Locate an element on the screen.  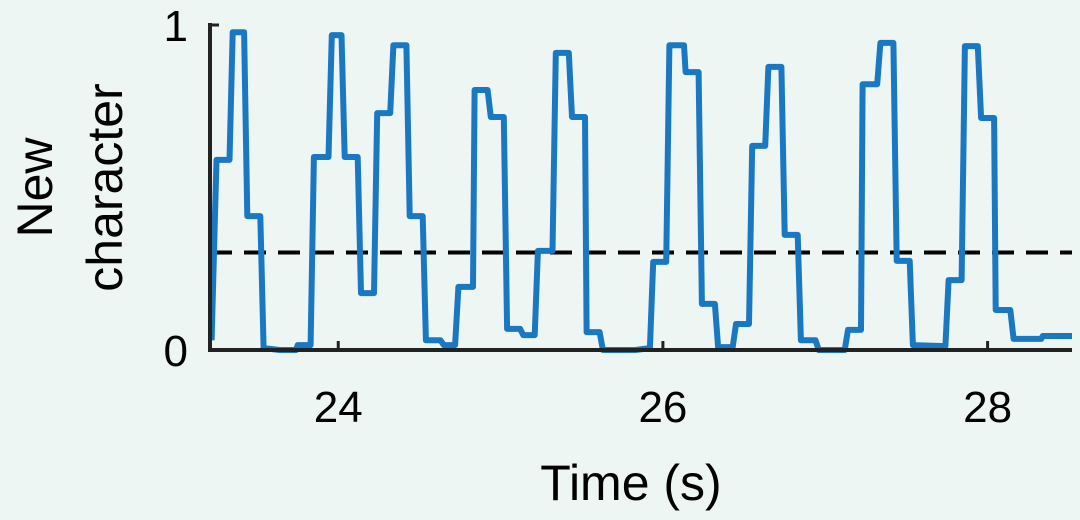
y-tick-label: 0 is located at coordinates (176, 351).